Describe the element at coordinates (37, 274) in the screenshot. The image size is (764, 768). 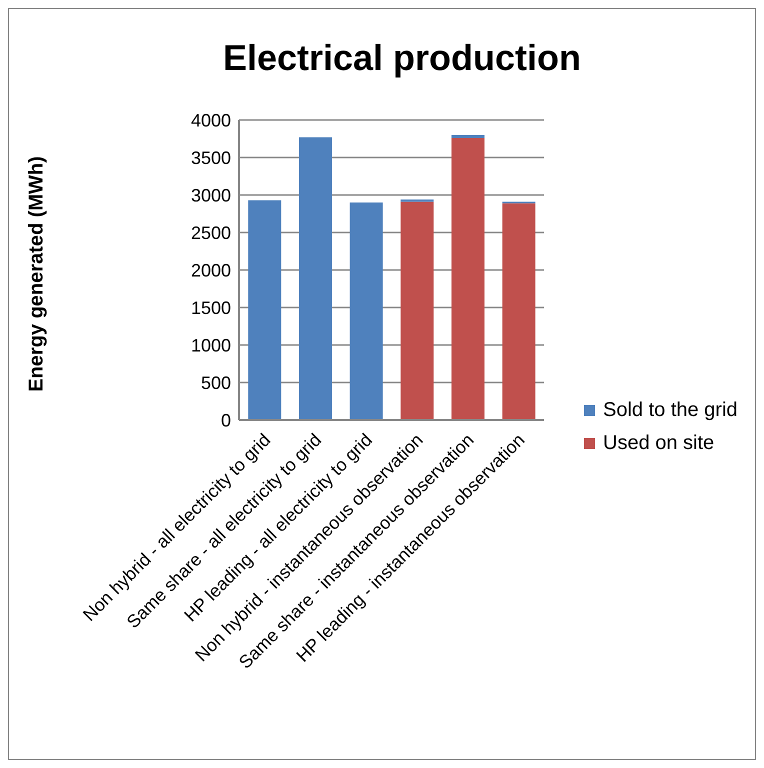
I see `y-axis-title: Energy generated (MWh)` at that location.